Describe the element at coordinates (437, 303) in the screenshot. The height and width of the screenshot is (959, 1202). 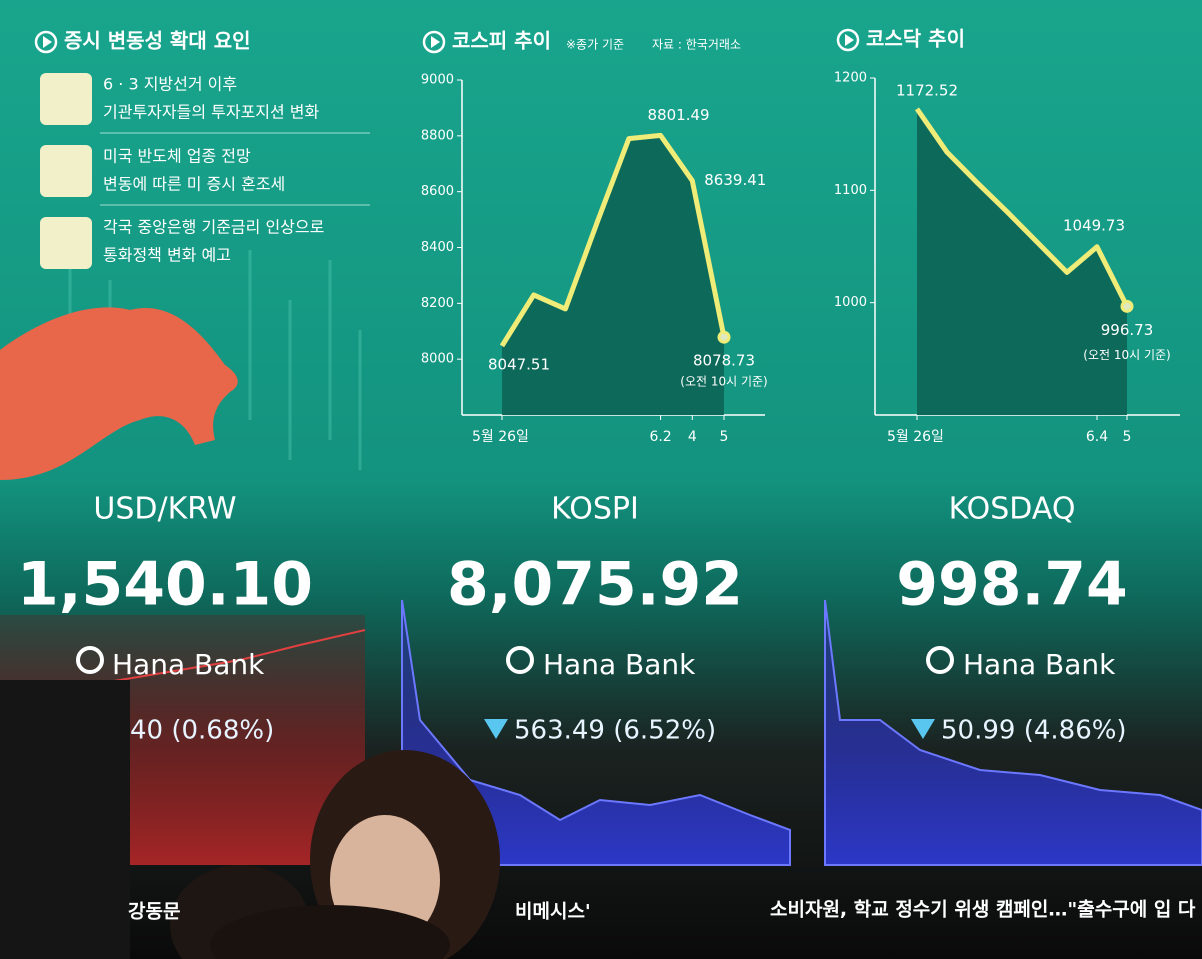
I see `y-tick-label: 8200` at that location.